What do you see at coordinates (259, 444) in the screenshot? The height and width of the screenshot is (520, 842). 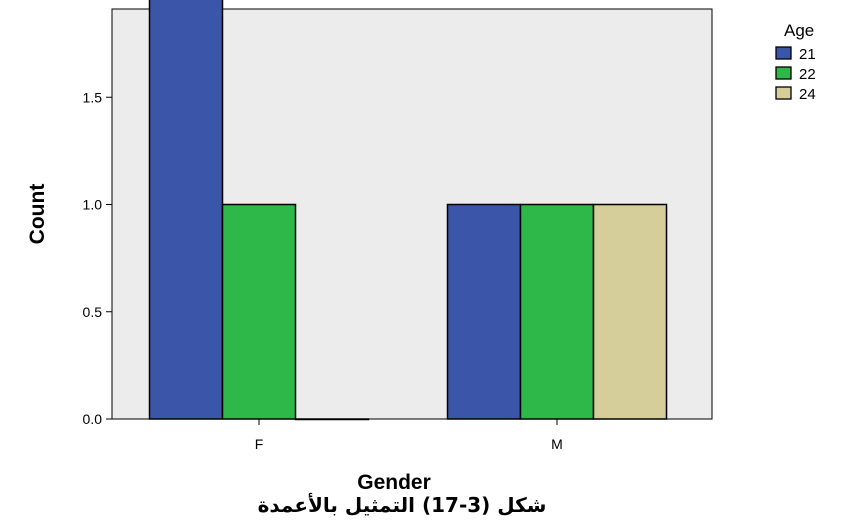 I see `x-tick-label: F` at bounding box center [259, 444].